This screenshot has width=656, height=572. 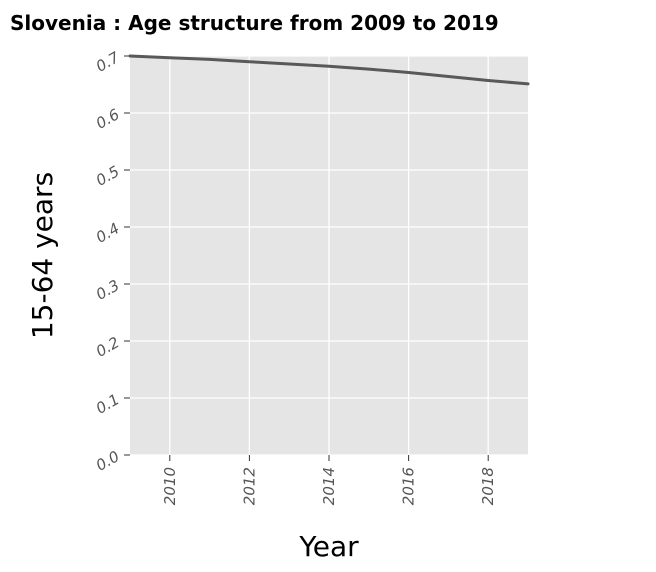 What do you see at coordinates (108, 233) in the screenshot?
I see `y-tick-label: 0.4` at bounding box center [108, 233].